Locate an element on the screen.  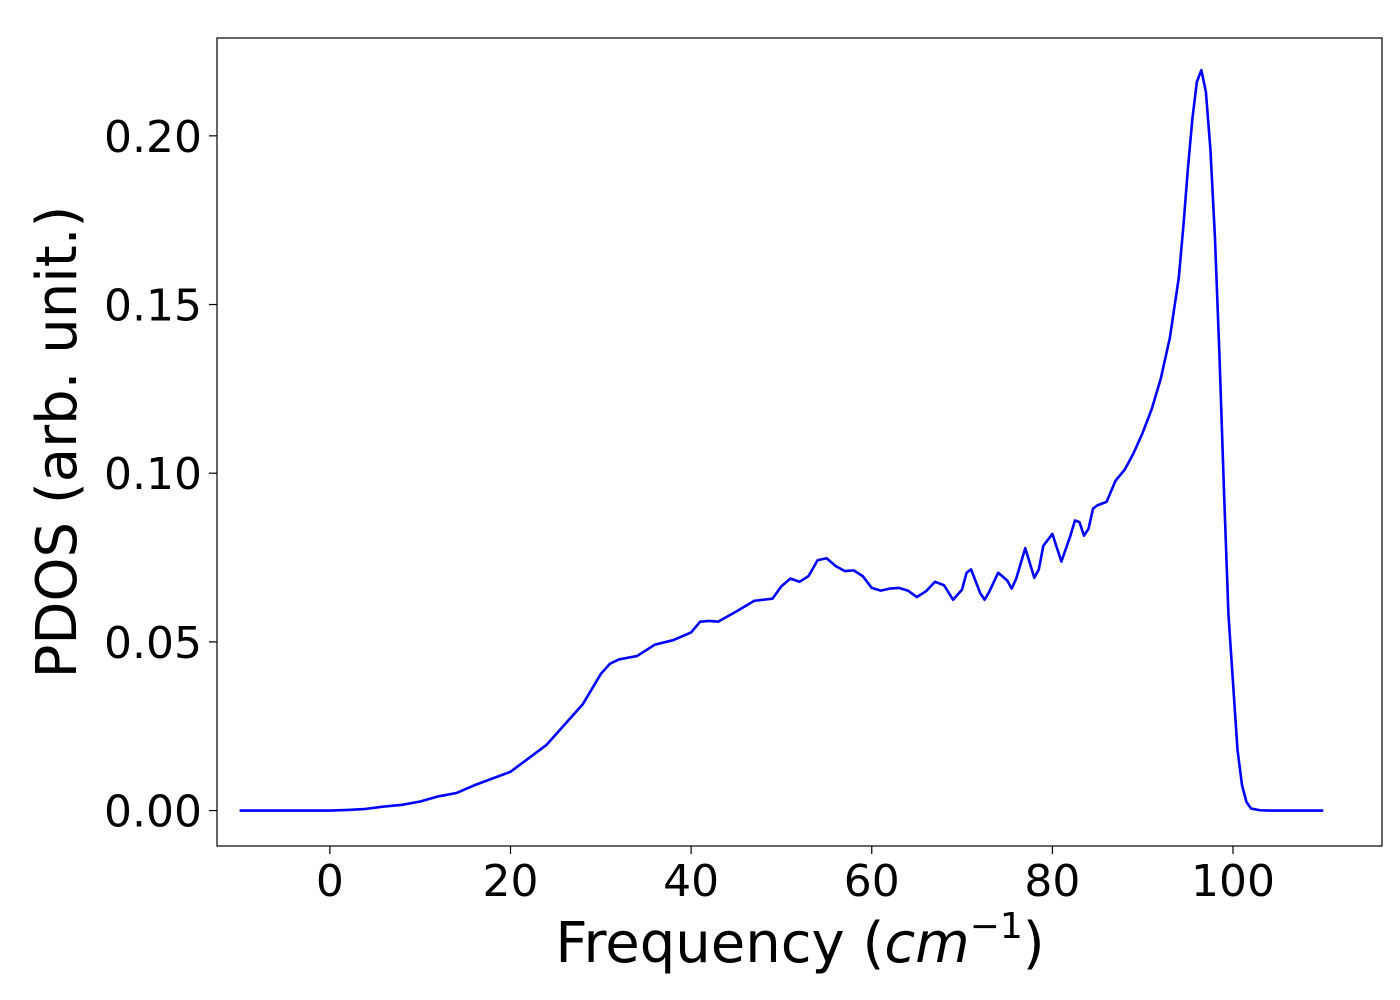
y-tick-label: 0.10 is located at coordinates (153, 474).